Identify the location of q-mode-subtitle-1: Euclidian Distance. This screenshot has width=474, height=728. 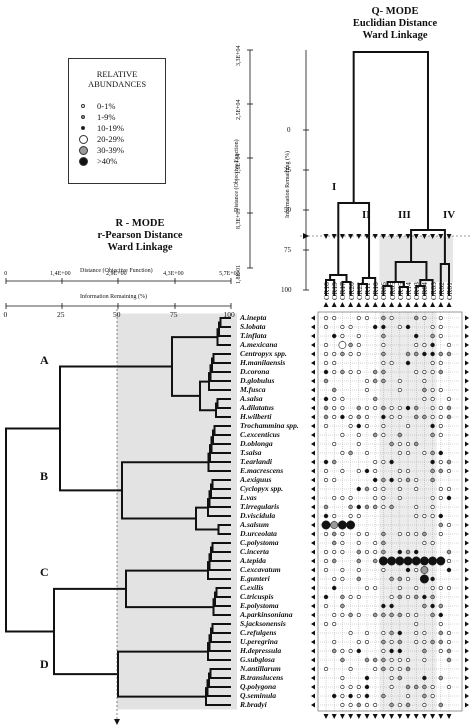
(395, 23).